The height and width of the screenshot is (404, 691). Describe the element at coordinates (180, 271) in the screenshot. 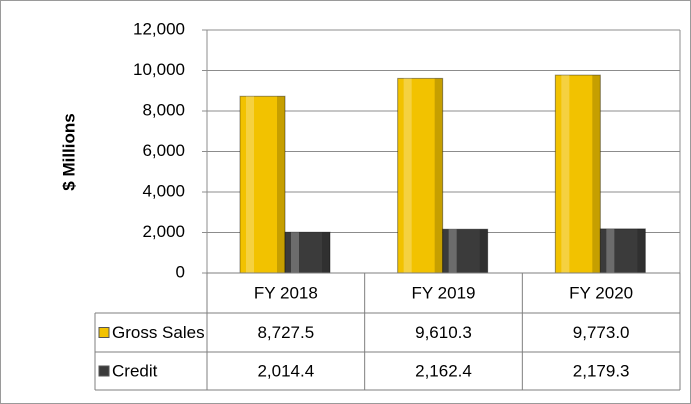

I see `y-tick-label: 0` at that location.